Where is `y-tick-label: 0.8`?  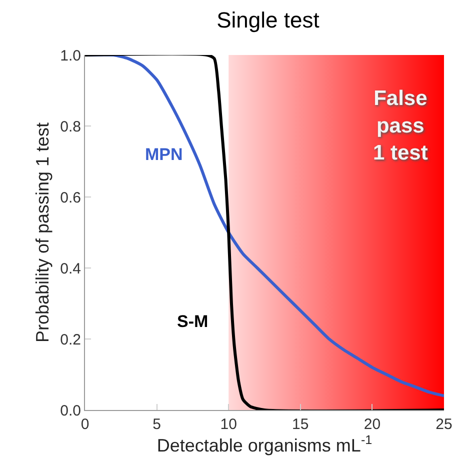 y-tick-label: 0.8 is located at coordinates (70, 127).